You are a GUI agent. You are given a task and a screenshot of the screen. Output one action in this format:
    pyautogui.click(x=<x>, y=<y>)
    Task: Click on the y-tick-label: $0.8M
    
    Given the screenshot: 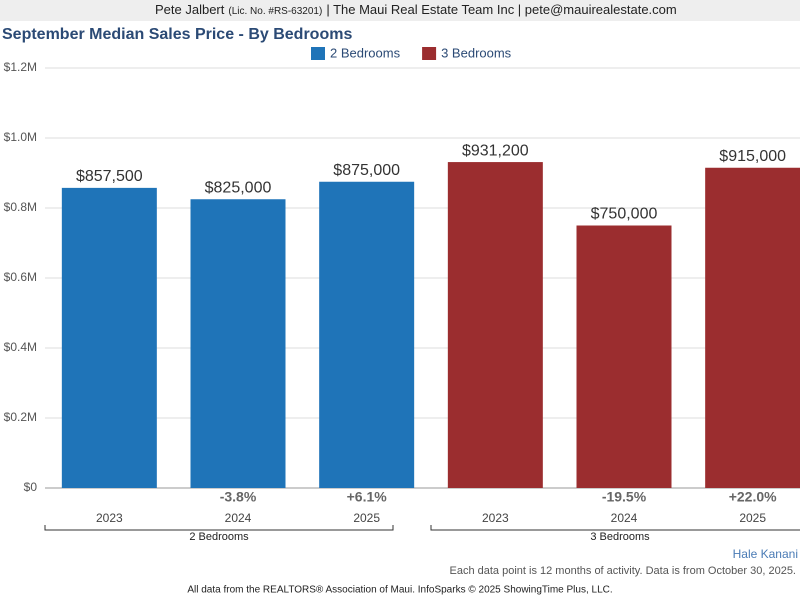 What is the action you would take?
    pyautogui.click(x=20, y=207)
    